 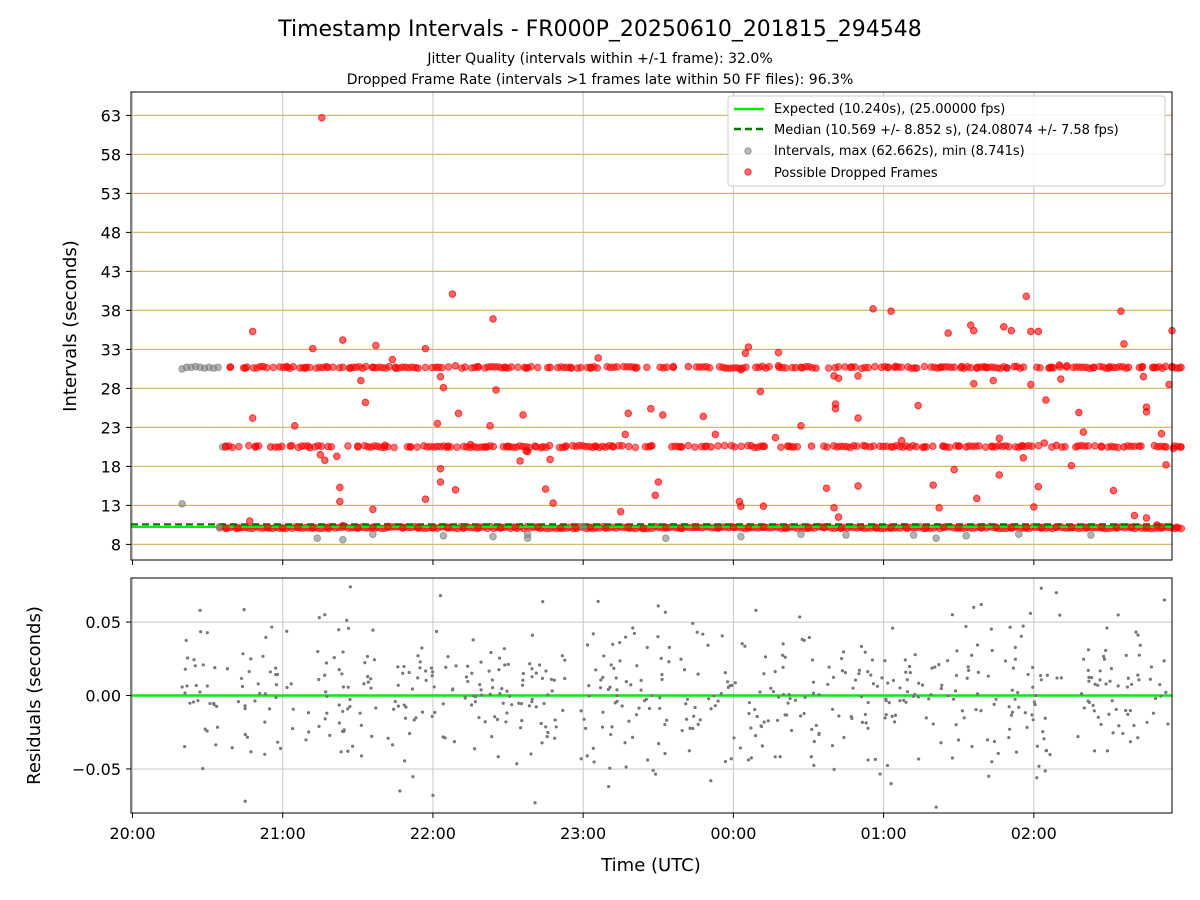 What do you see at coordinates (583, 562) in the screenshot?
I see `intervals-x-ticks` at bounding box center [583, 562].